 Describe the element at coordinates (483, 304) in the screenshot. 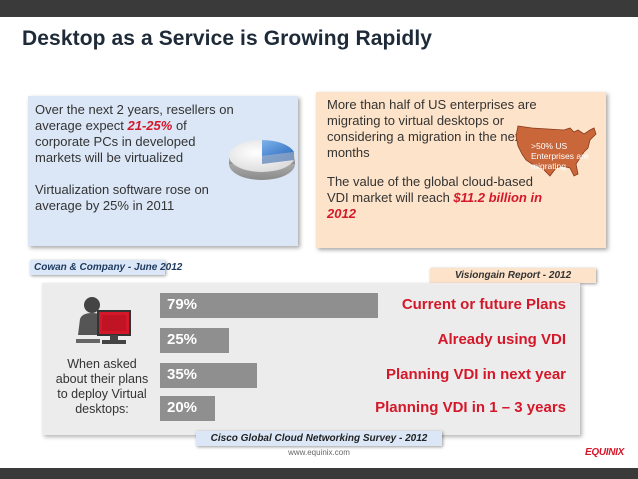

I see `survey-bar-label: Current or future Plans` at that location.